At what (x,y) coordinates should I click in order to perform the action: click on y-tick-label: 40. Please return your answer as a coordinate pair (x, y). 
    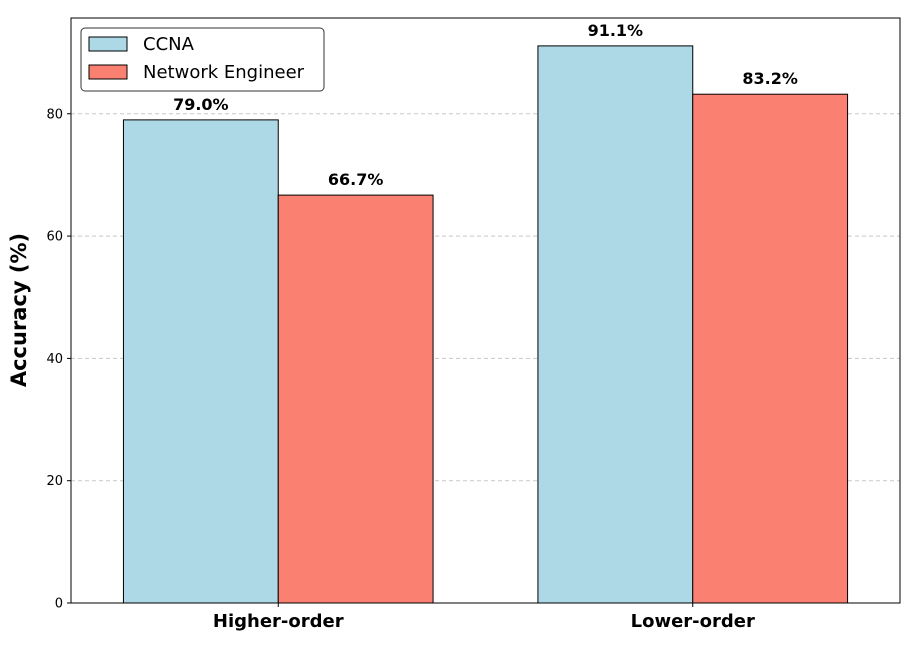
    Looking at the image, I should click on (54, 359).